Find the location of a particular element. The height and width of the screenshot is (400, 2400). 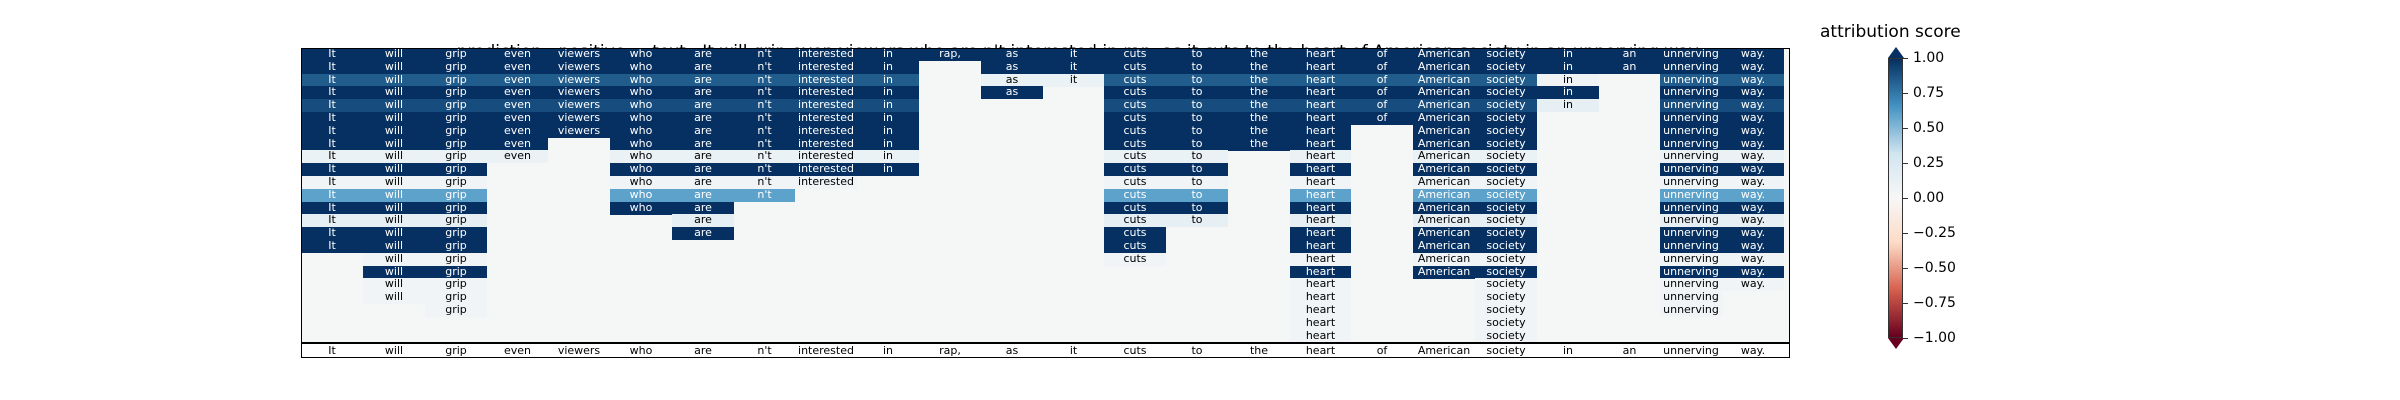

heatmap-token-label: n't is located at coordinates (764, 143).